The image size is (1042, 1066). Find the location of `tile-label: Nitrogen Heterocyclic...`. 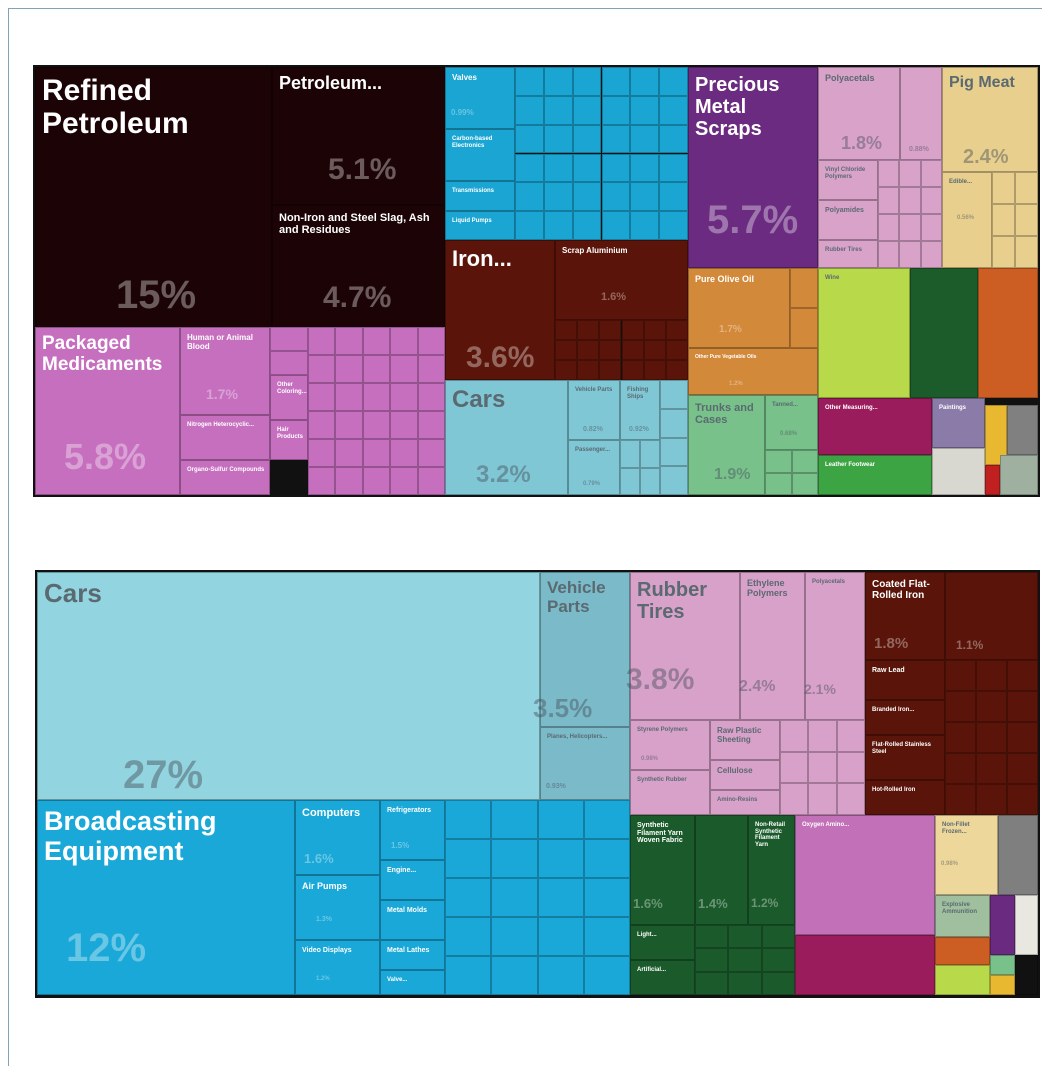

tile-label: Nitrogen Heterocyclic... is located at coordinates (221, 425).